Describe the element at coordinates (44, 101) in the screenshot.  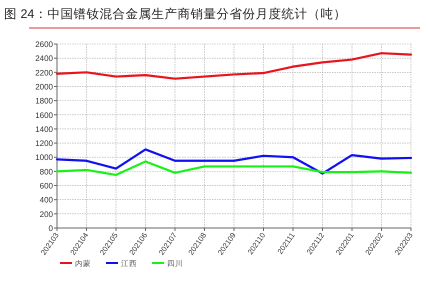
I see `y-tick-label: 1800` at that location.